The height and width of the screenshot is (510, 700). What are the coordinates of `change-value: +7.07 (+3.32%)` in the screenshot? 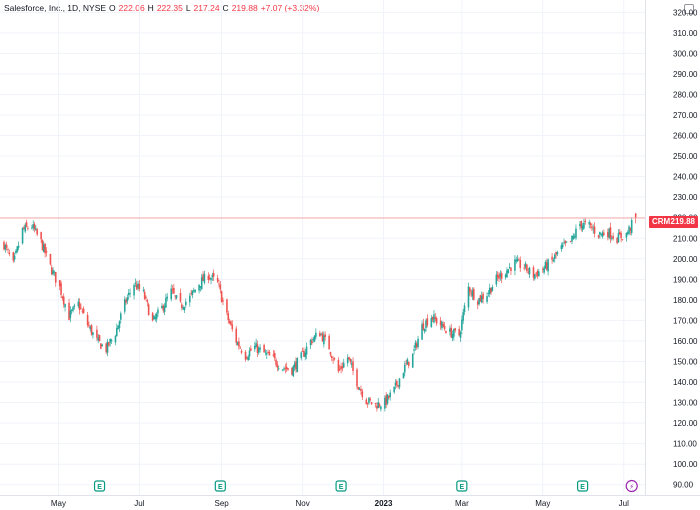 It's located at (290, 8).